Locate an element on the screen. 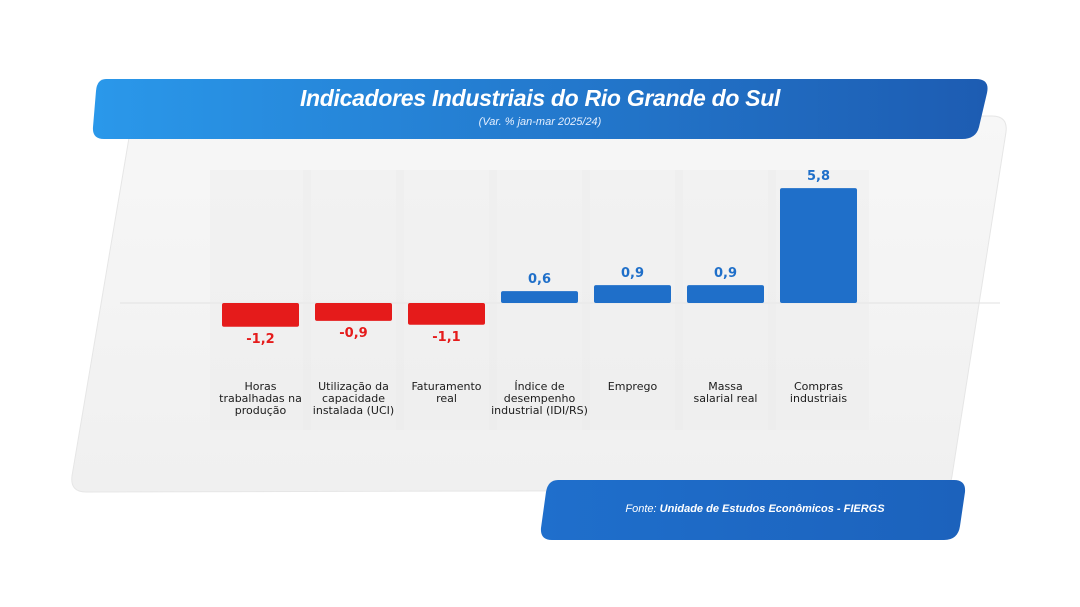 The width and height of the screenshot is (1080, 607). chart-subtitle: (Var. % jan-mar 2025/24) is located at coordinates (540, 122).